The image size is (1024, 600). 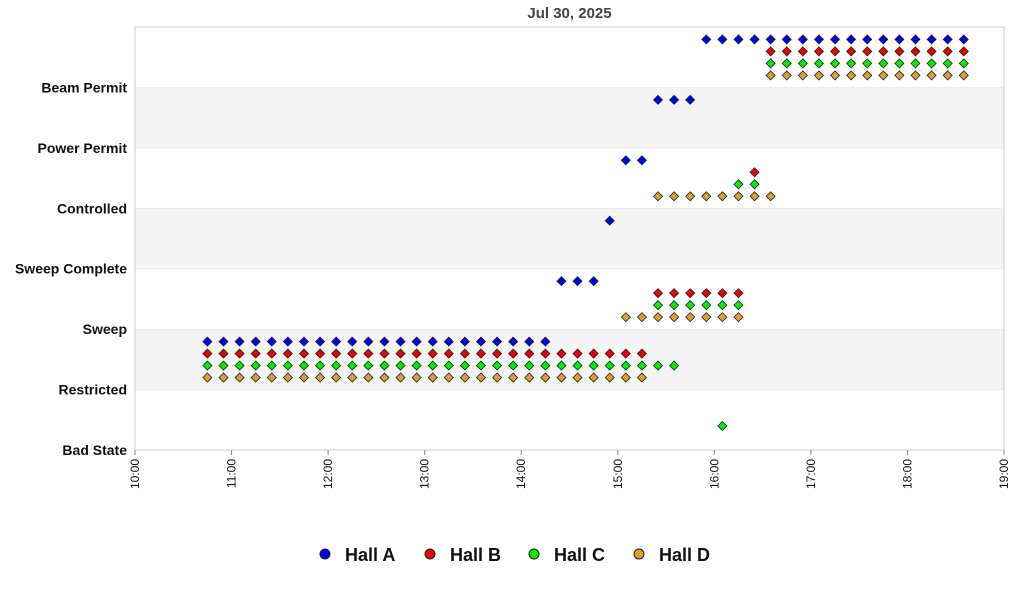 I want to click on legend-label: Hall C, so click(x=579, y=555).